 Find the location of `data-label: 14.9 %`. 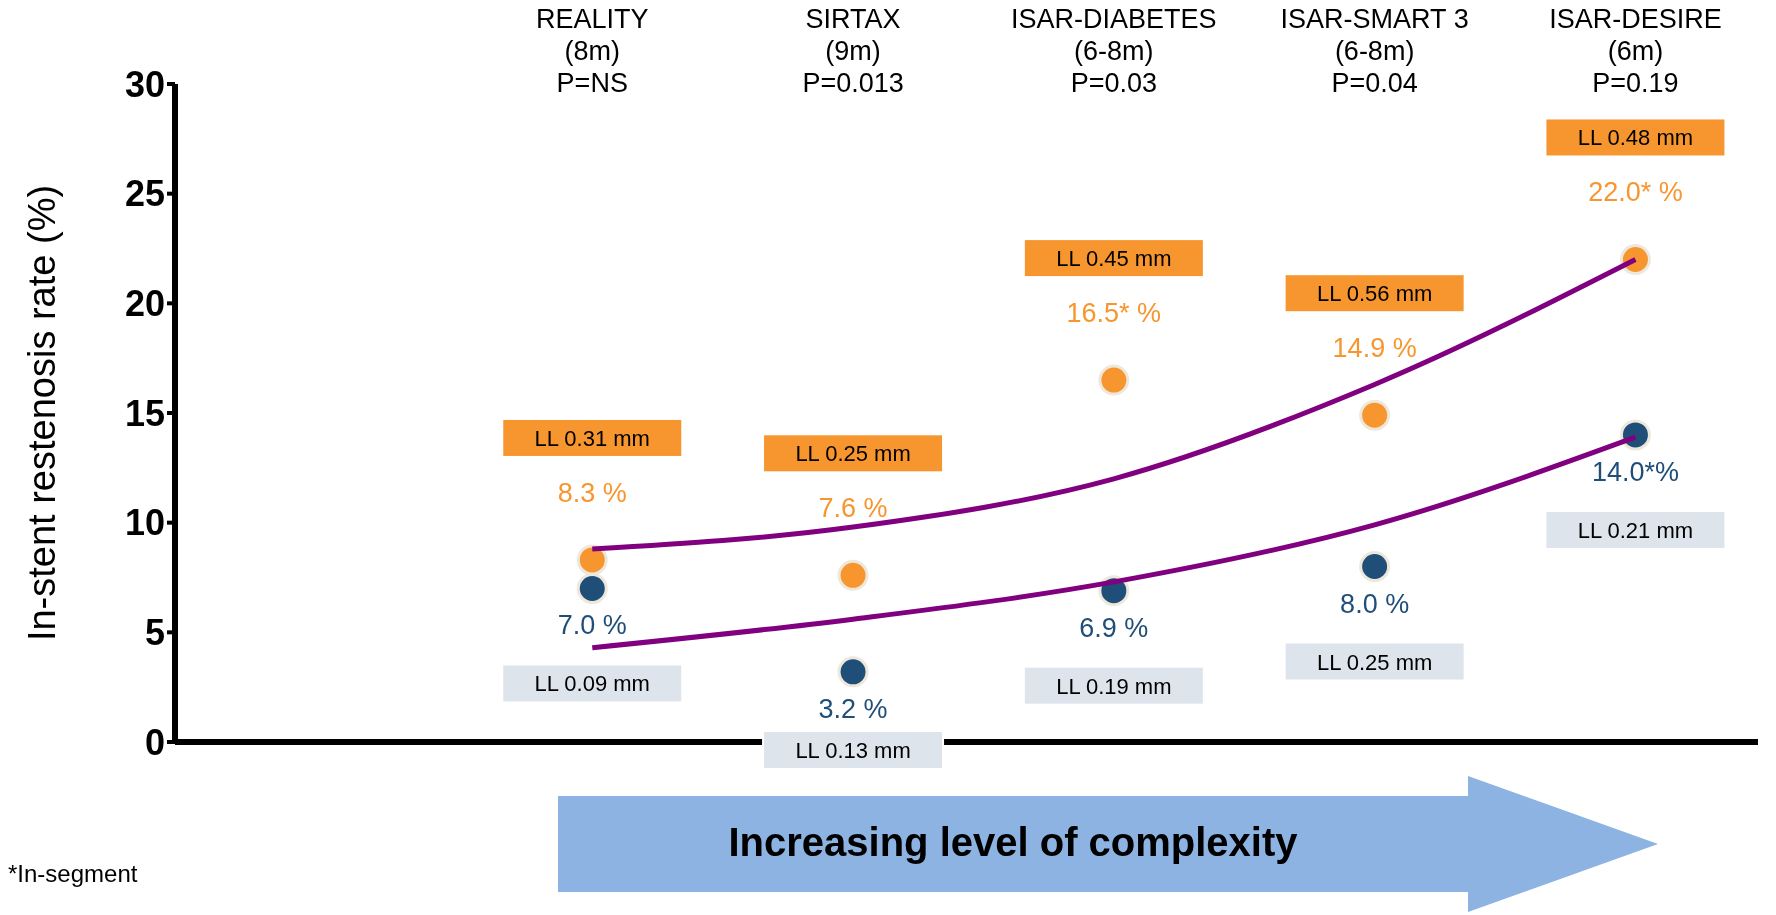

data-label: 14.9 % is located at coordinates (1374, 348).